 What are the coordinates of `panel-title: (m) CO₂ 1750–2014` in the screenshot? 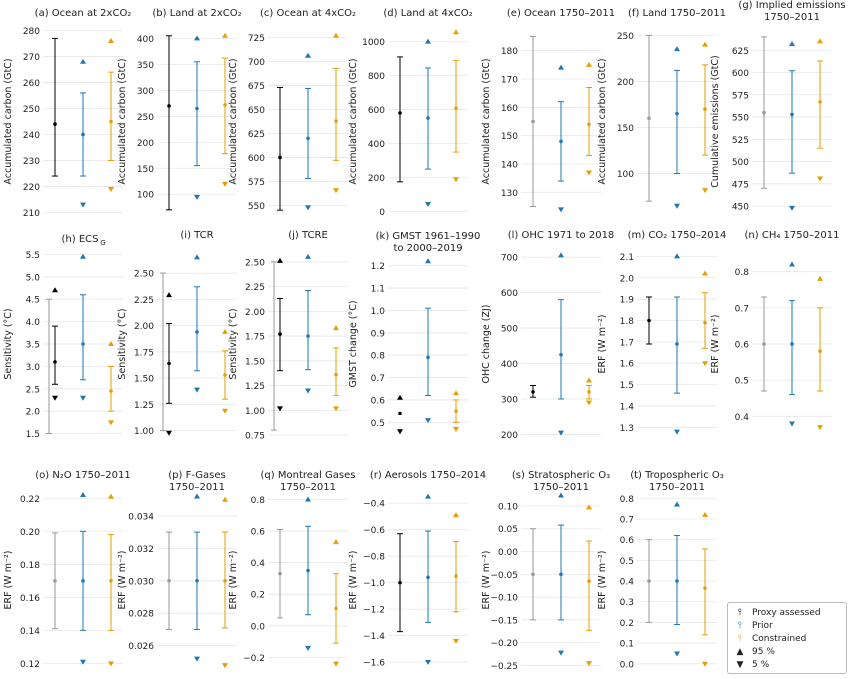 It's located at (677, 235).